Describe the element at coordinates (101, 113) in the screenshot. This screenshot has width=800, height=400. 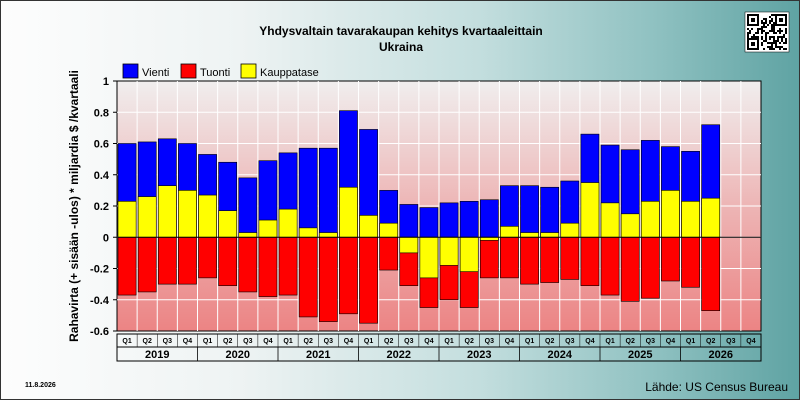
I see `y-tick-label: 0.8` at that location.